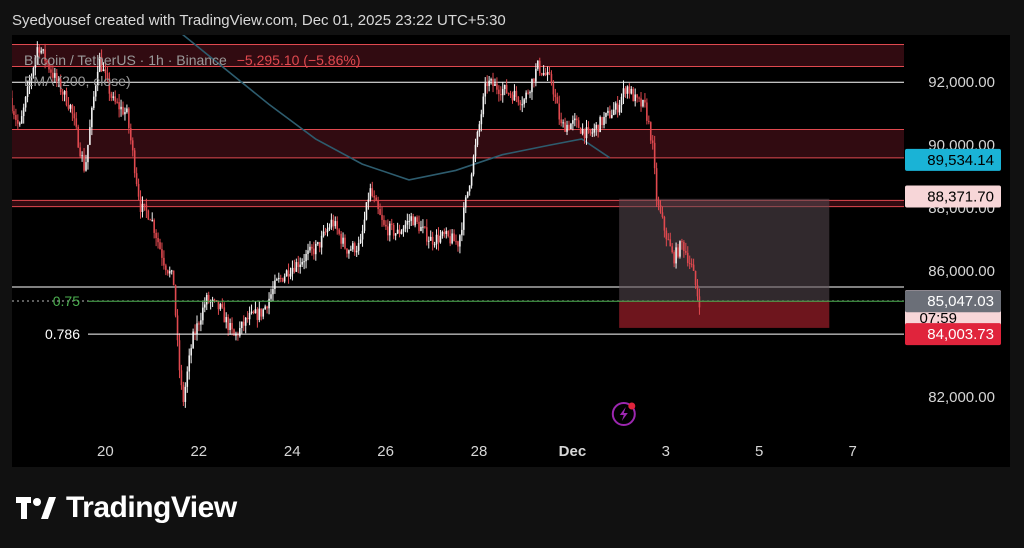  I want to click on projection-box, so click(724, 263).